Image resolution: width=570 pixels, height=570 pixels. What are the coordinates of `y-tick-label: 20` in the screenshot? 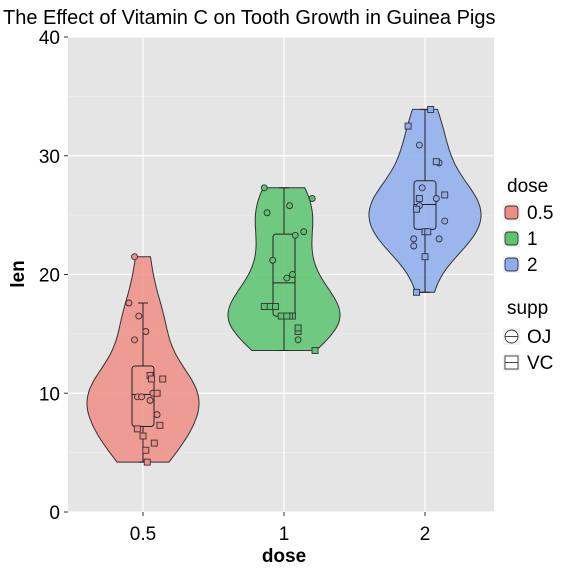 It's located at (49, 276).